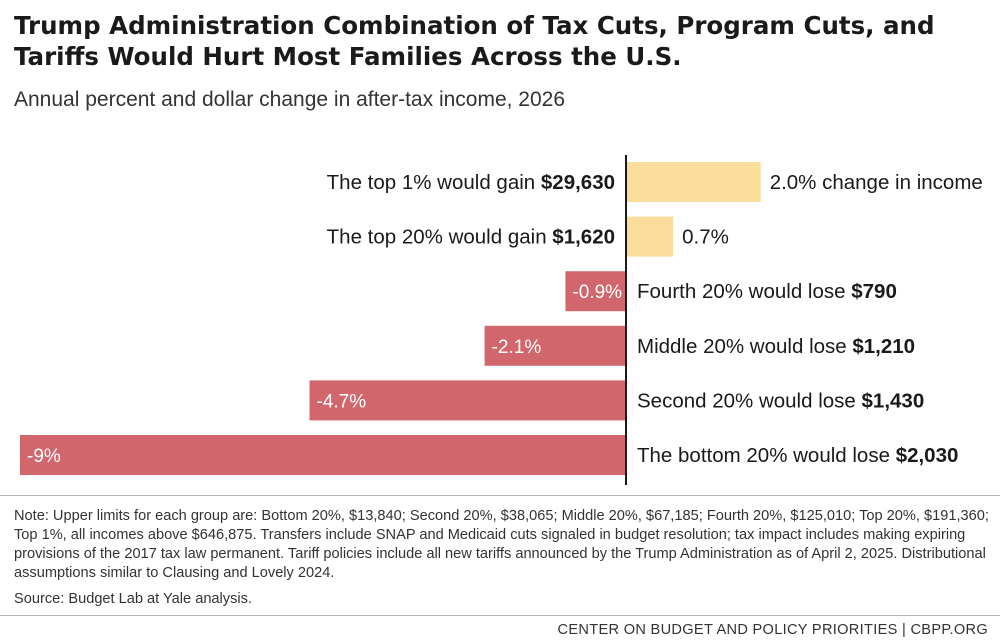 This screenshot has width=1000, height=643. I want to click on chart-source: Source: Budget Lab at Yale analysis., so click(133, 599).